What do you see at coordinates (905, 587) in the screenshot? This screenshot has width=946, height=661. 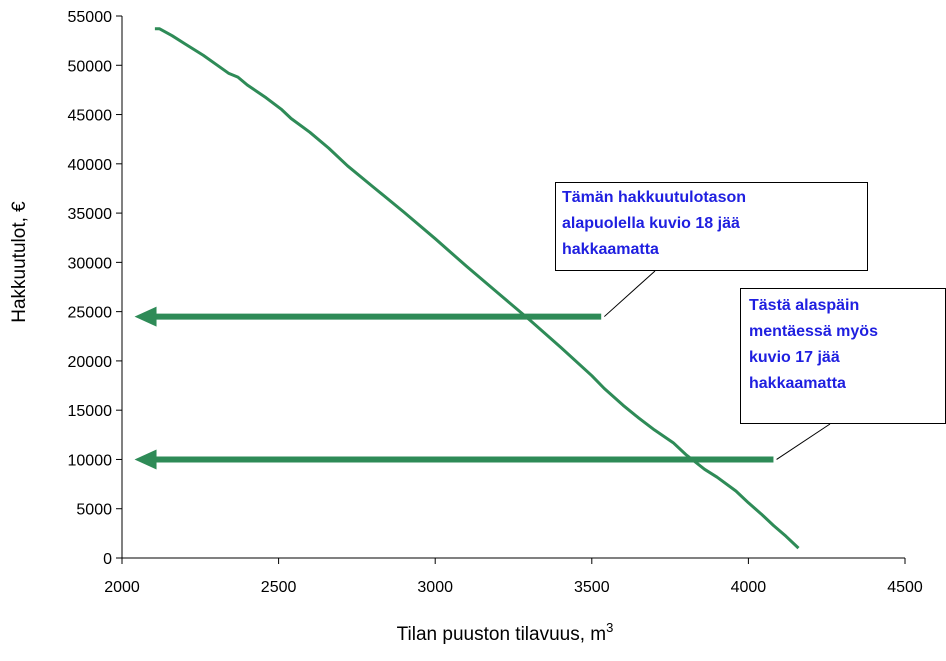 I see `x-tick-label: 4500` at bounding box center [905, 587].